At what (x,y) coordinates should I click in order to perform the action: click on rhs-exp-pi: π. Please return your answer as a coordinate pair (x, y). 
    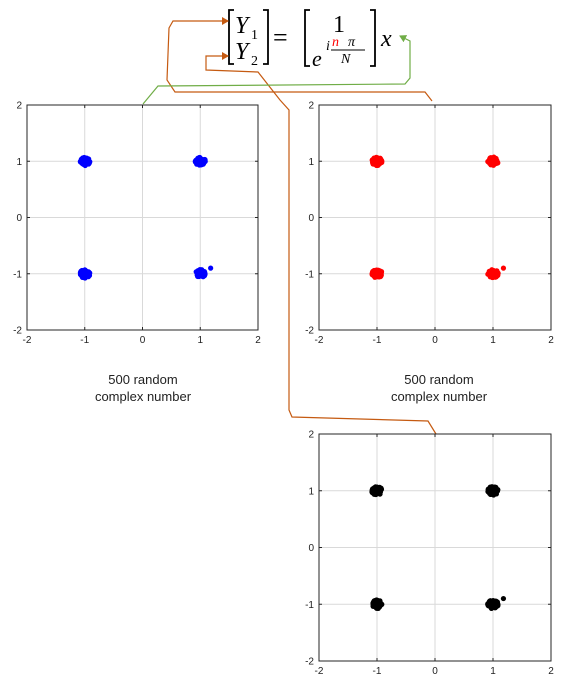
    Looking at the image, I should click on (352, 42).